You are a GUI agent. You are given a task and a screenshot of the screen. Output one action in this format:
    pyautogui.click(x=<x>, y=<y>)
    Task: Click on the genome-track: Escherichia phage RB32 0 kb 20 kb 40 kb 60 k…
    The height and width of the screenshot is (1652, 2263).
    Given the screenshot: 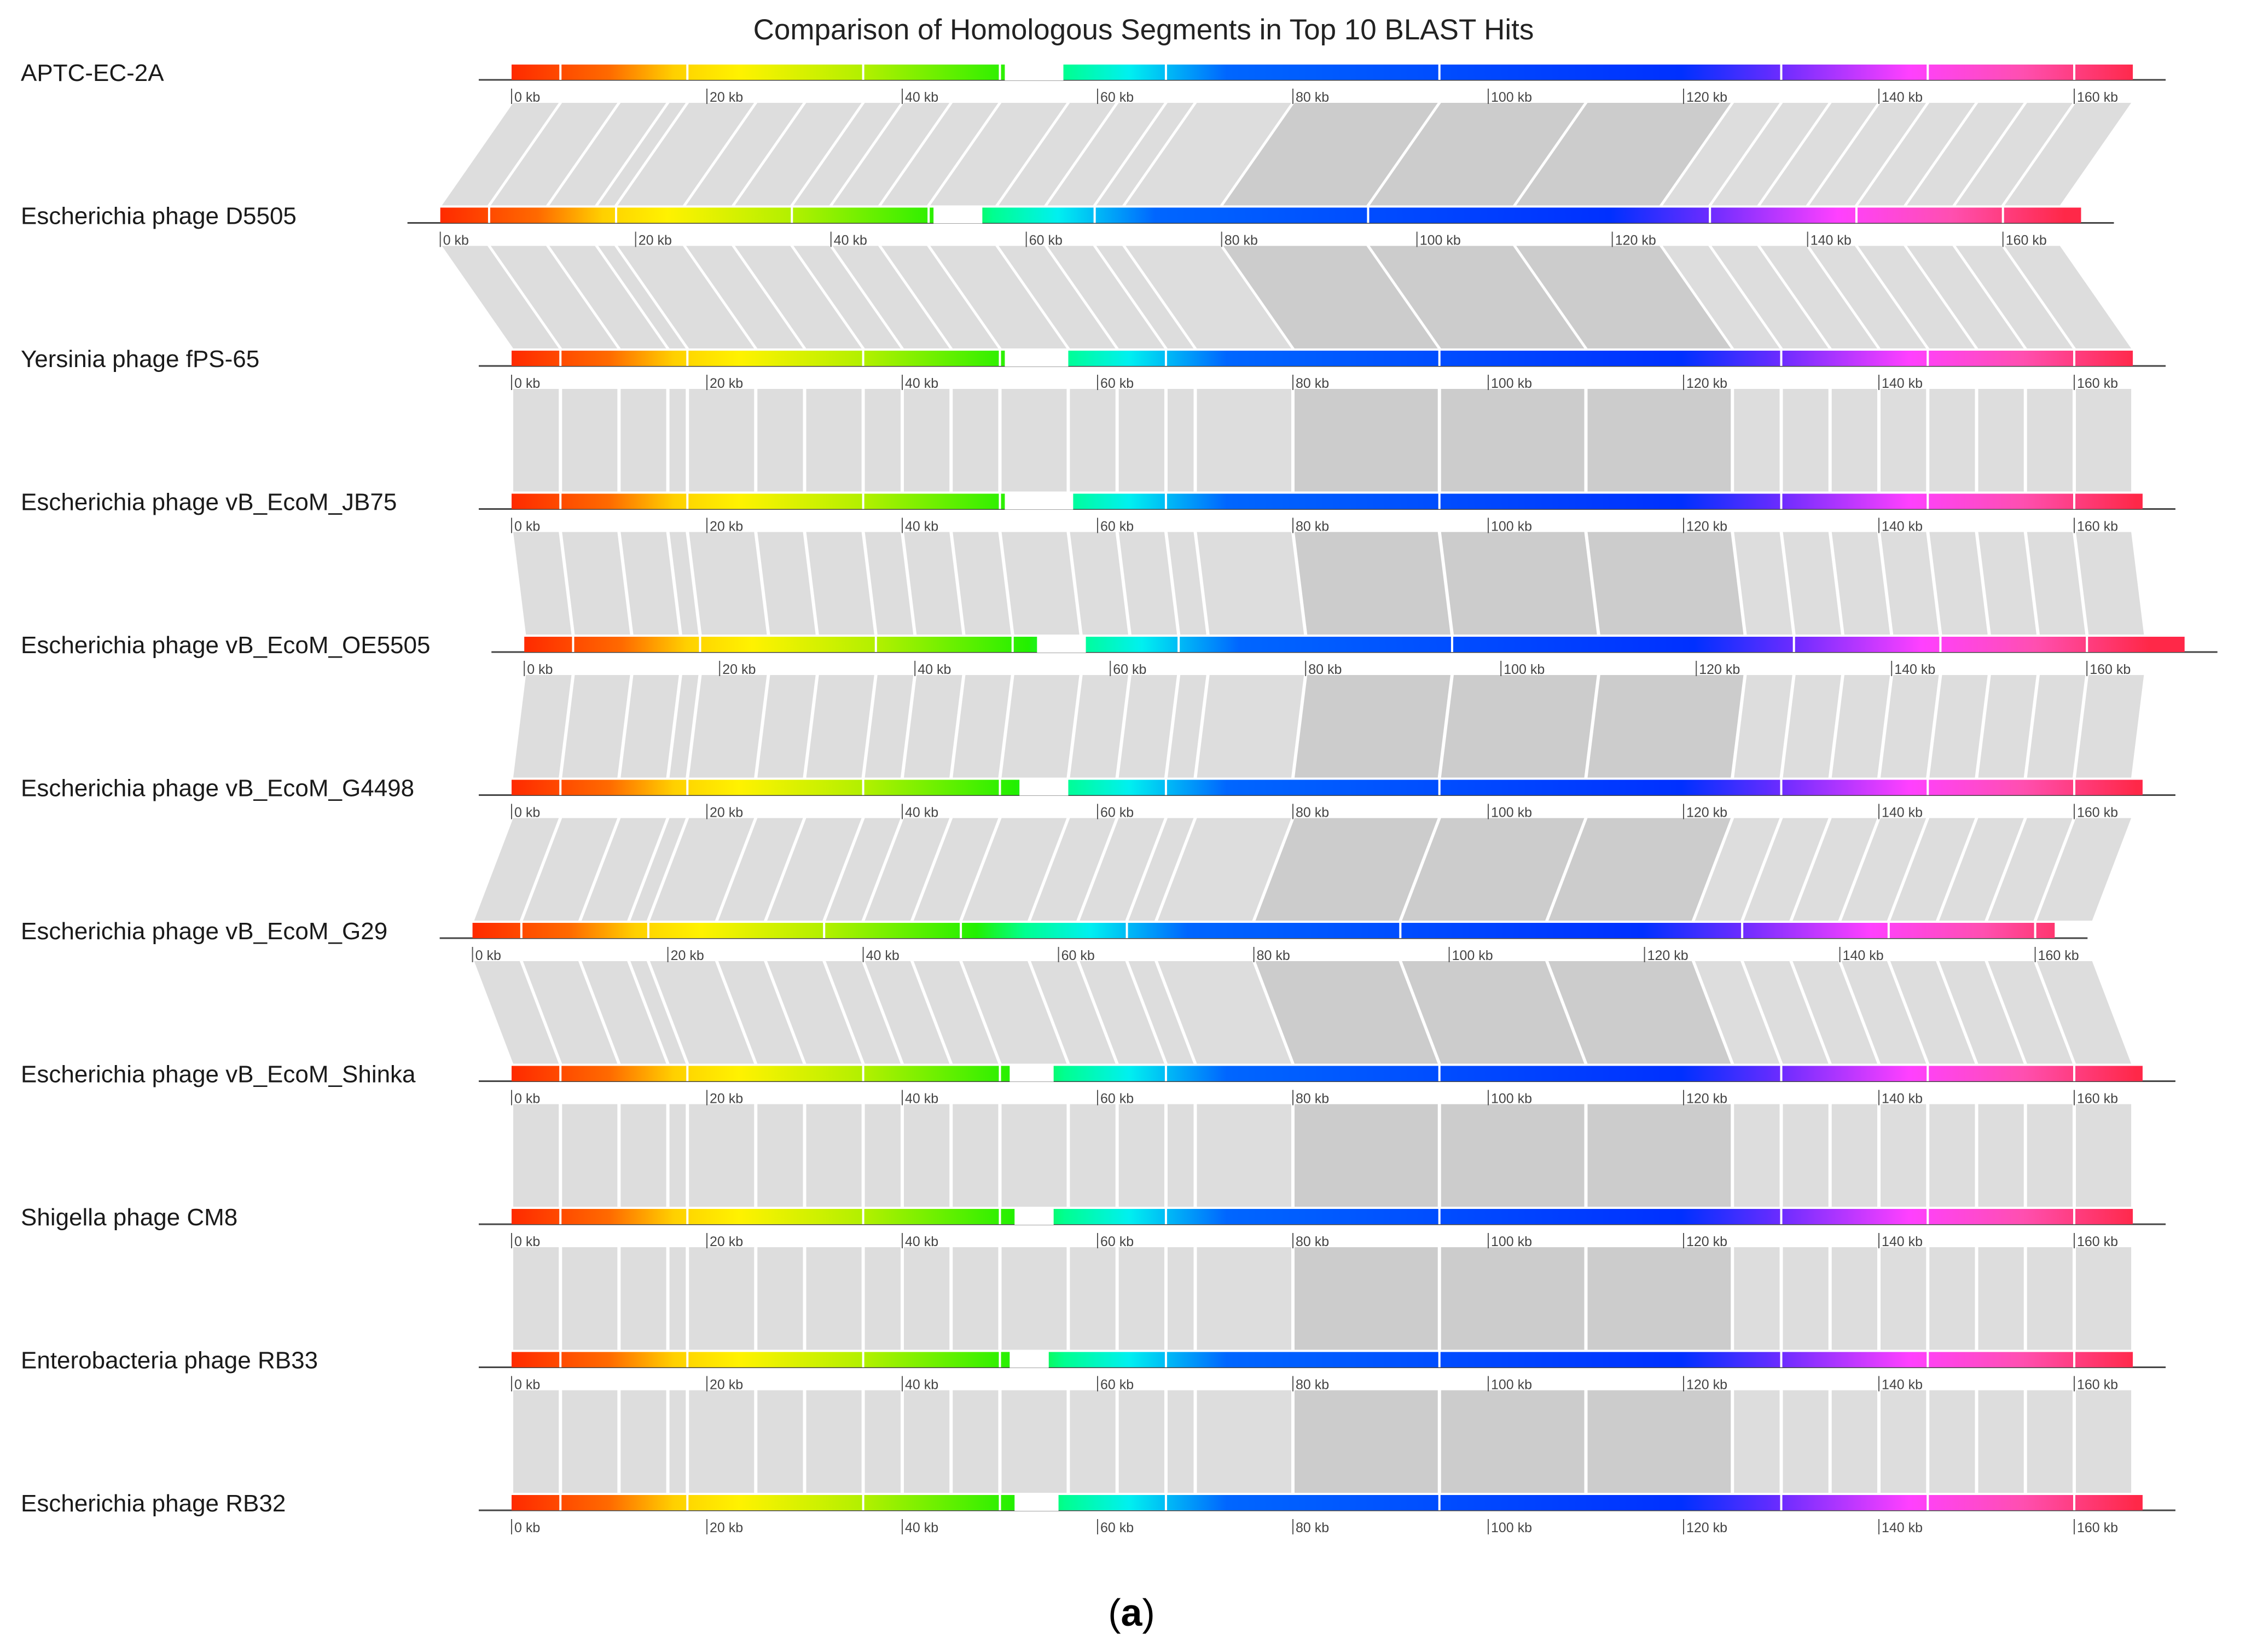 What is the action you would take?
    pyautogui.click(x=1098, y=1512)
    